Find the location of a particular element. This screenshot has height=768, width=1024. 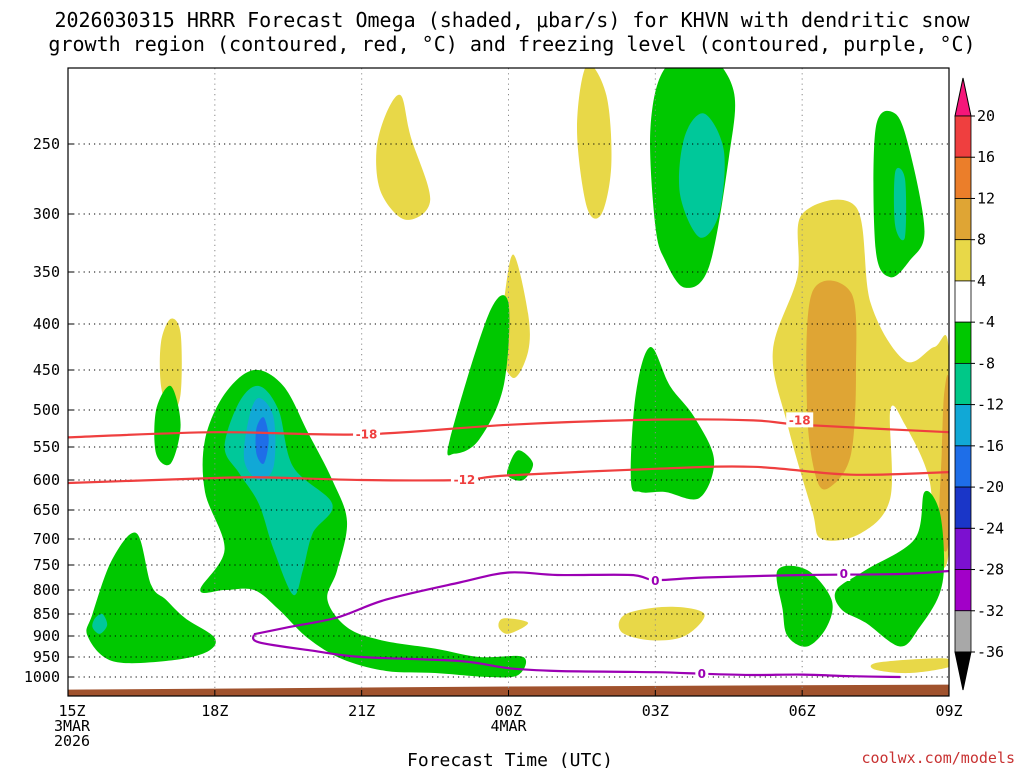

x-axis-label: Forecast Time (UTC) is located at coordinates (510, 759).